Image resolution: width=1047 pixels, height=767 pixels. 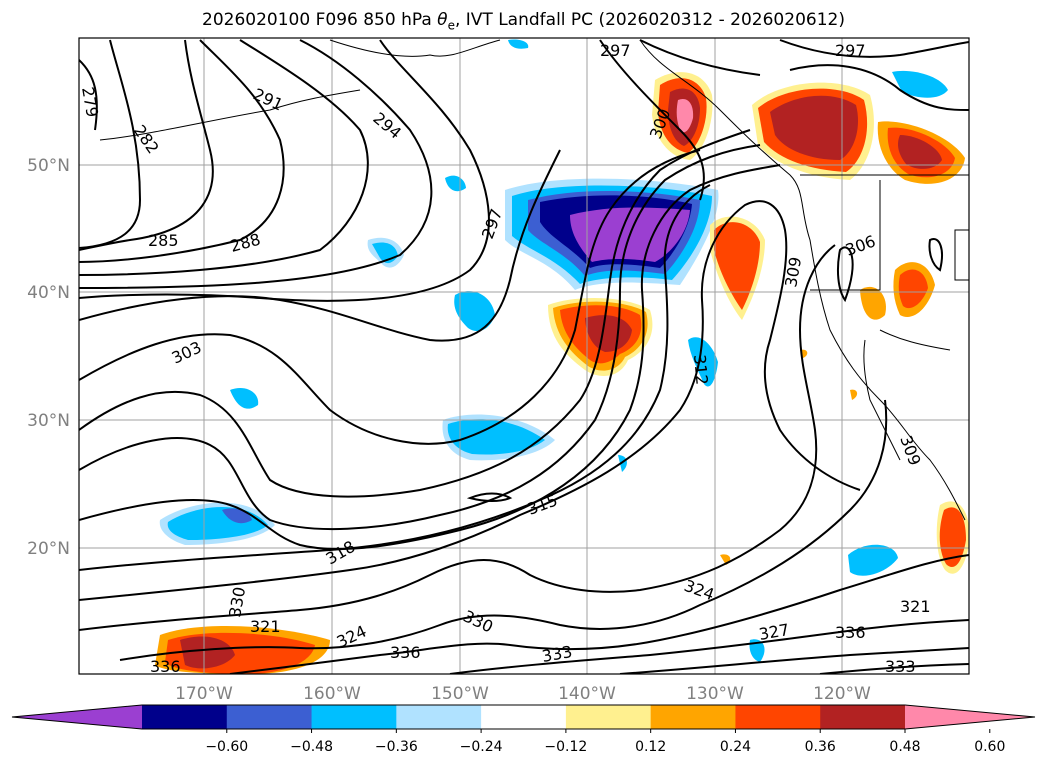 I want to click on contour-label: 285, so click(x=163, y=240).